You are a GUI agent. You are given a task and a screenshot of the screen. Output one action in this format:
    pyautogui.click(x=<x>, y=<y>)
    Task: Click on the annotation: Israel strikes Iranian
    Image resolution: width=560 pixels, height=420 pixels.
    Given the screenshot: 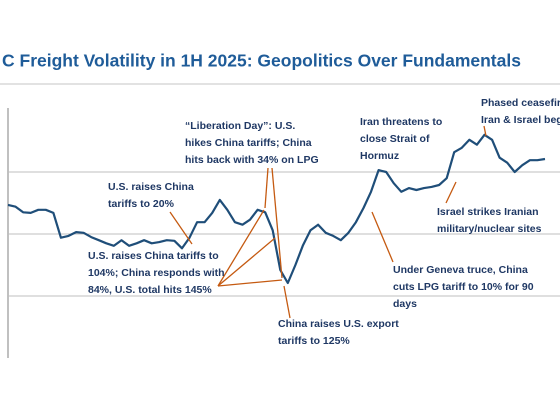 What is the action you would take?
    pyautogui.click(x=488, y=212)
    